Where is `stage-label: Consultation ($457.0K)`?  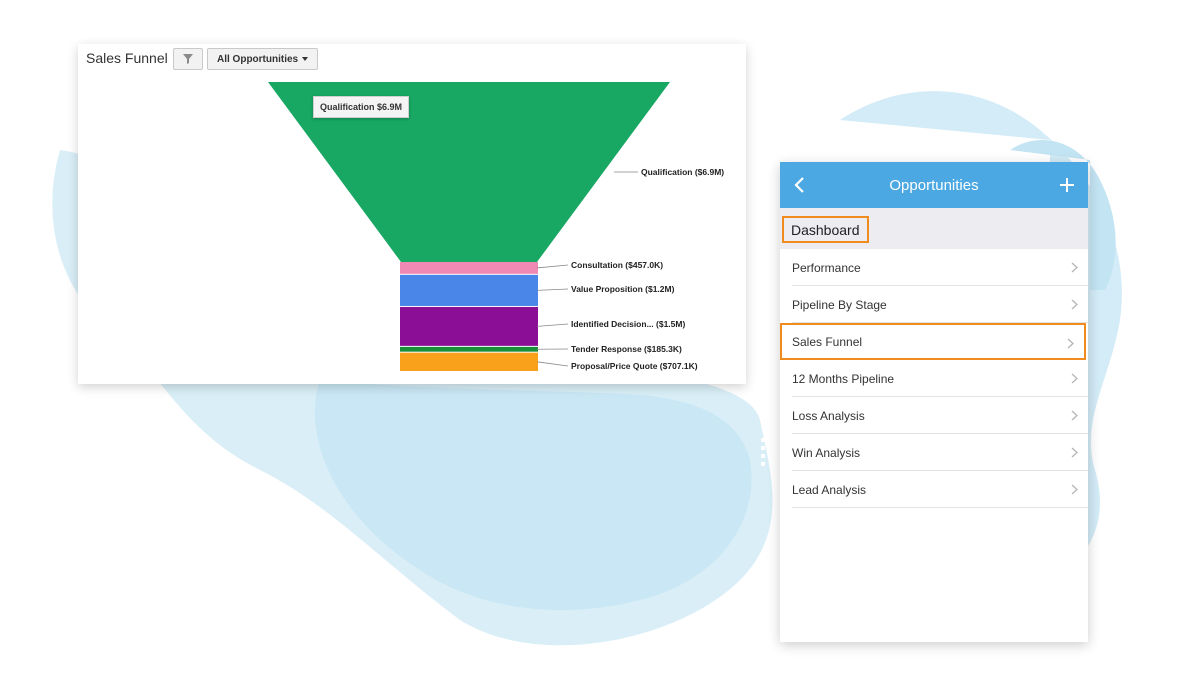 stage-label: Consultation ($457.0K) is located at coordinates (617, 265).